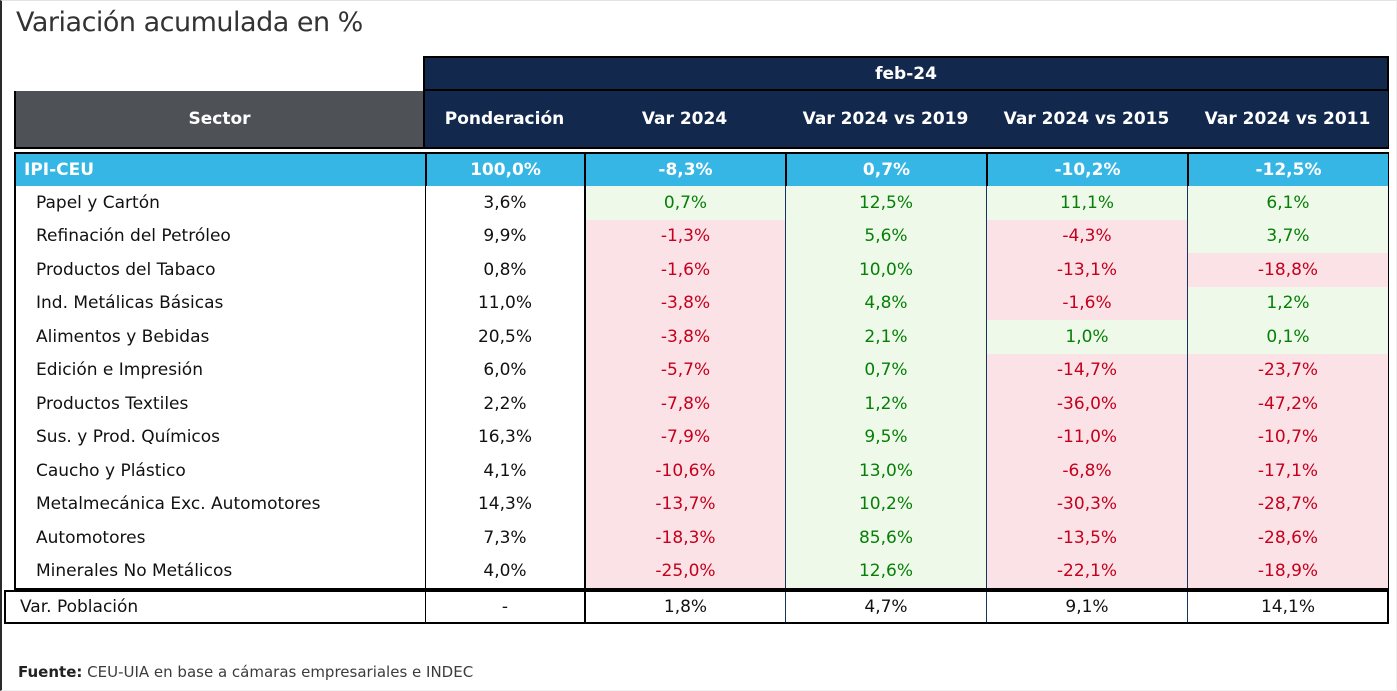 The height and width of the screenshot is (691, 1397). Describe the element at coordinates (119, 370) in the screenshot. I see `sector-name: Edición e Impresión` at that location.